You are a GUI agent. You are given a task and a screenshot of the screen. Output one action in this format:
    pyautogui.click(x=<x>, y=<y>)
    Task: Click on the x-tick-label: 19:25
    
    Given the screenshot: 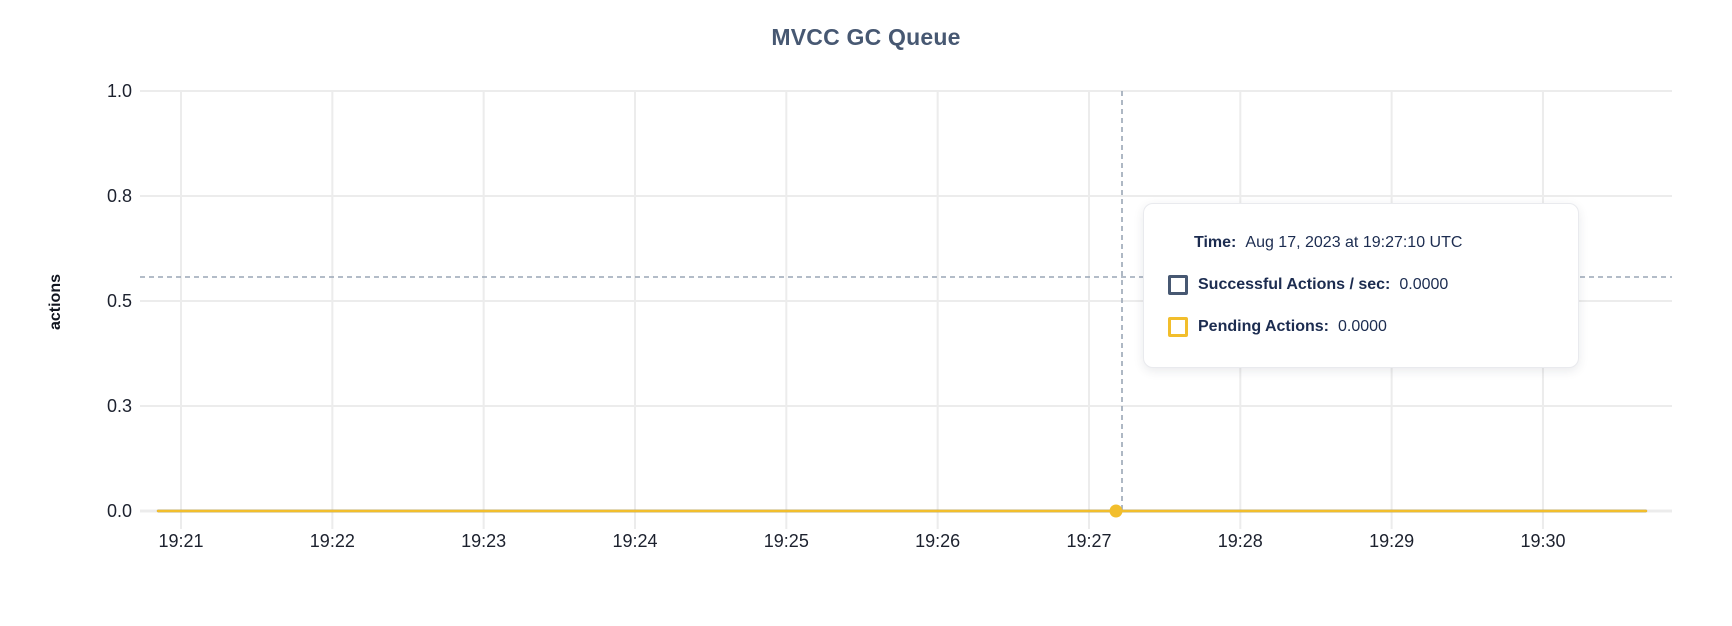 What is the action you would take?
    pyautogui.click(x=786, y=541)
    